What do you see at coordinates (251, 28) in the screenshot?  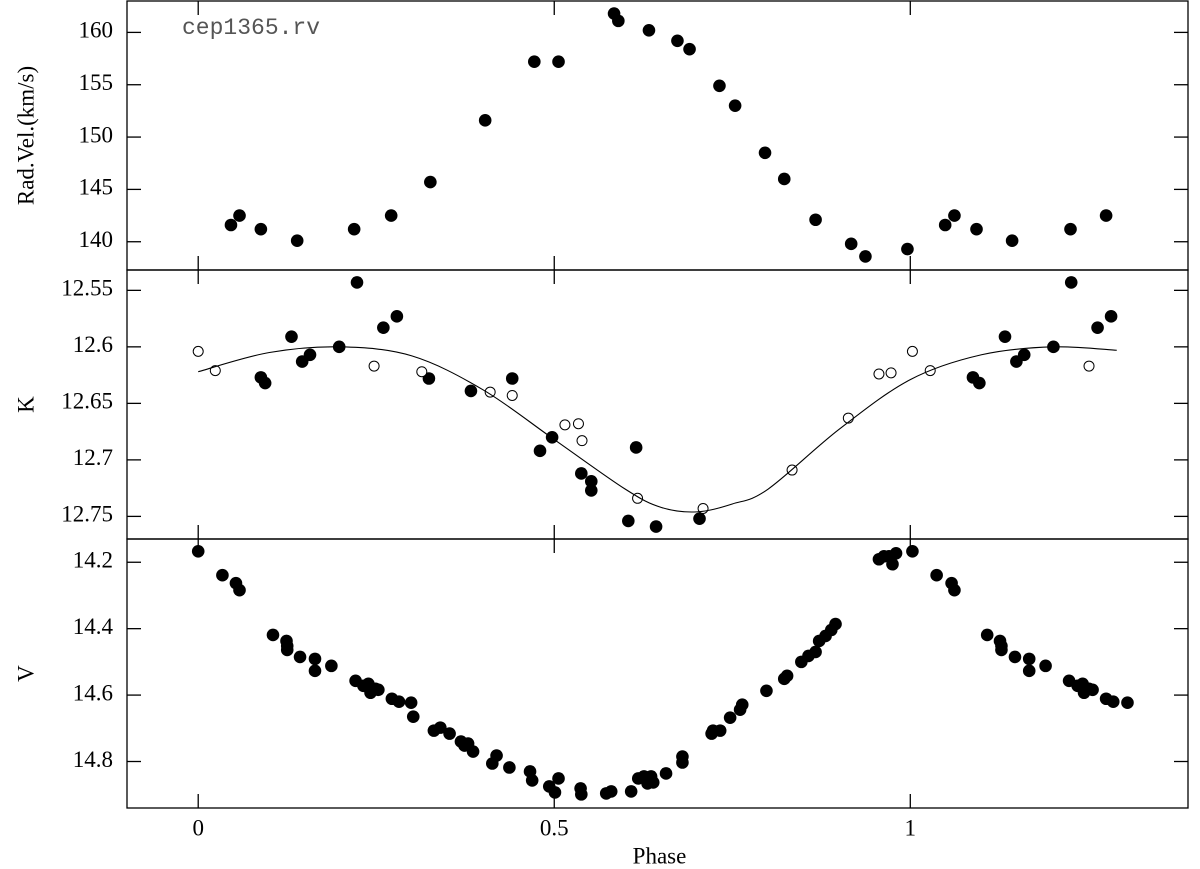 I see `annotation: cep1365.rv` at bounding box center [251, 28].